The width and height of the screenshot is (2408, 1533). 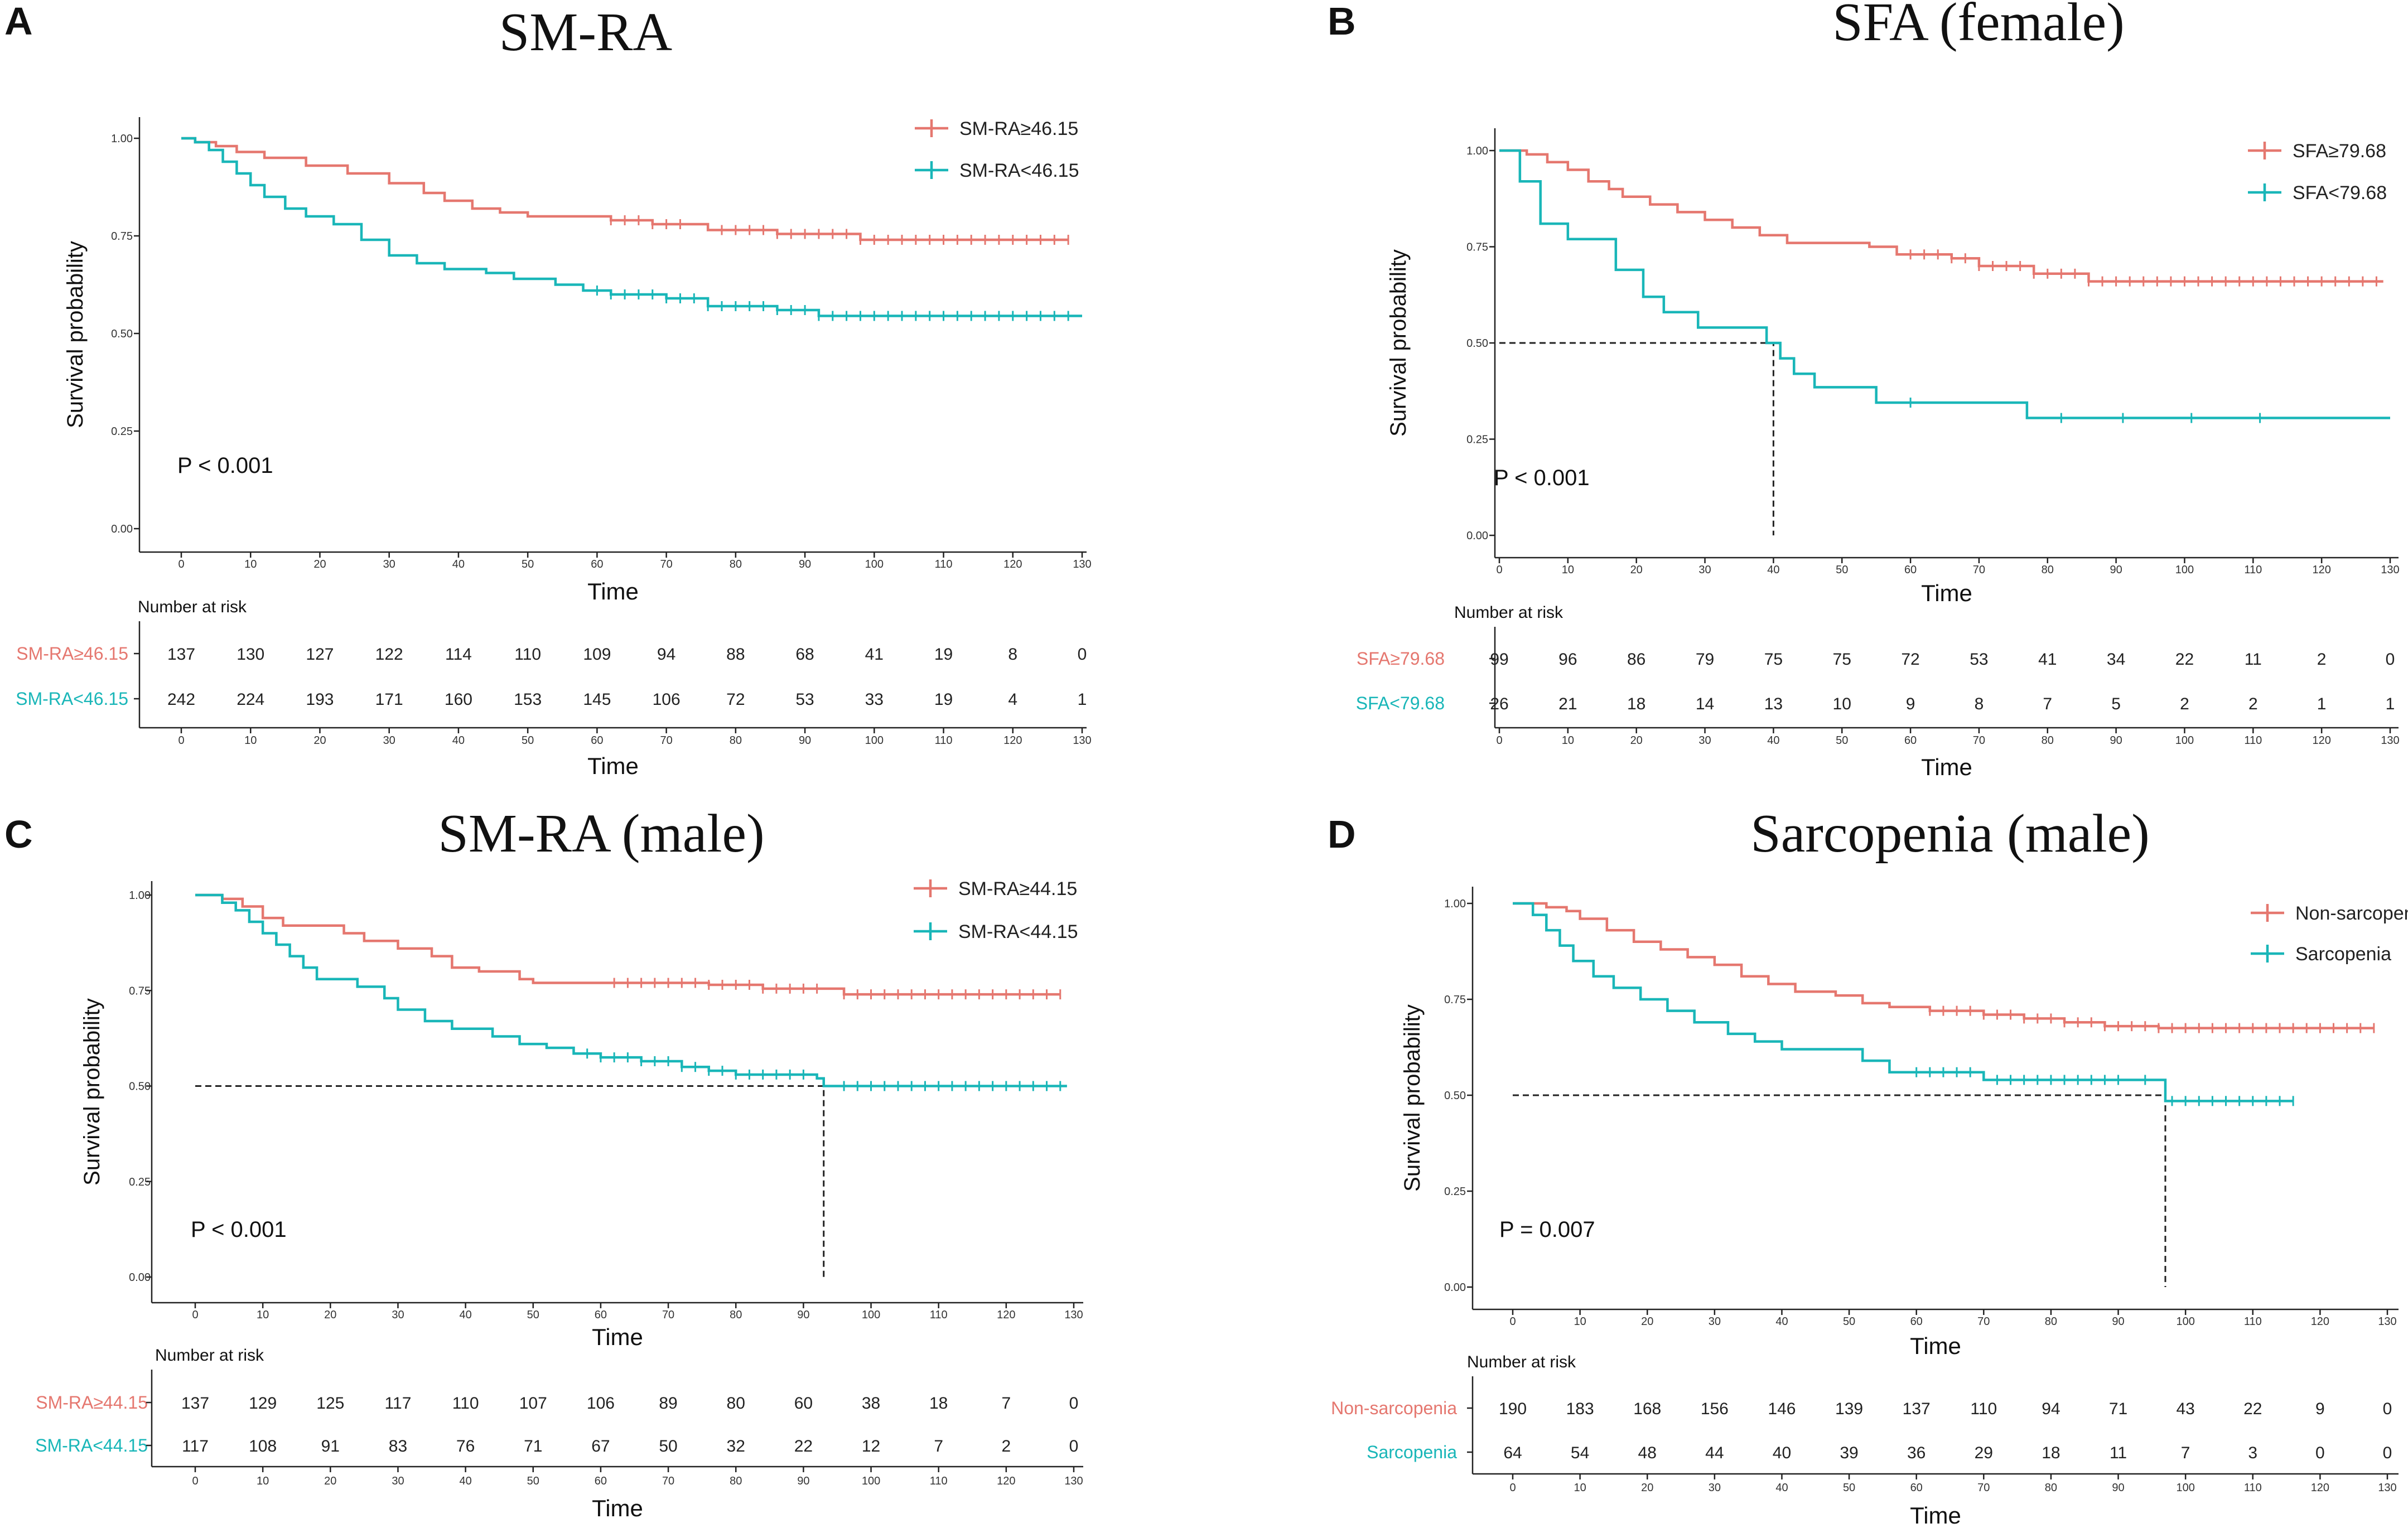 What do you see at coordinates (1568, 740) in the screenshot?
I see `risk-x-tick-label: 10` at bounding box center [1568, 740].